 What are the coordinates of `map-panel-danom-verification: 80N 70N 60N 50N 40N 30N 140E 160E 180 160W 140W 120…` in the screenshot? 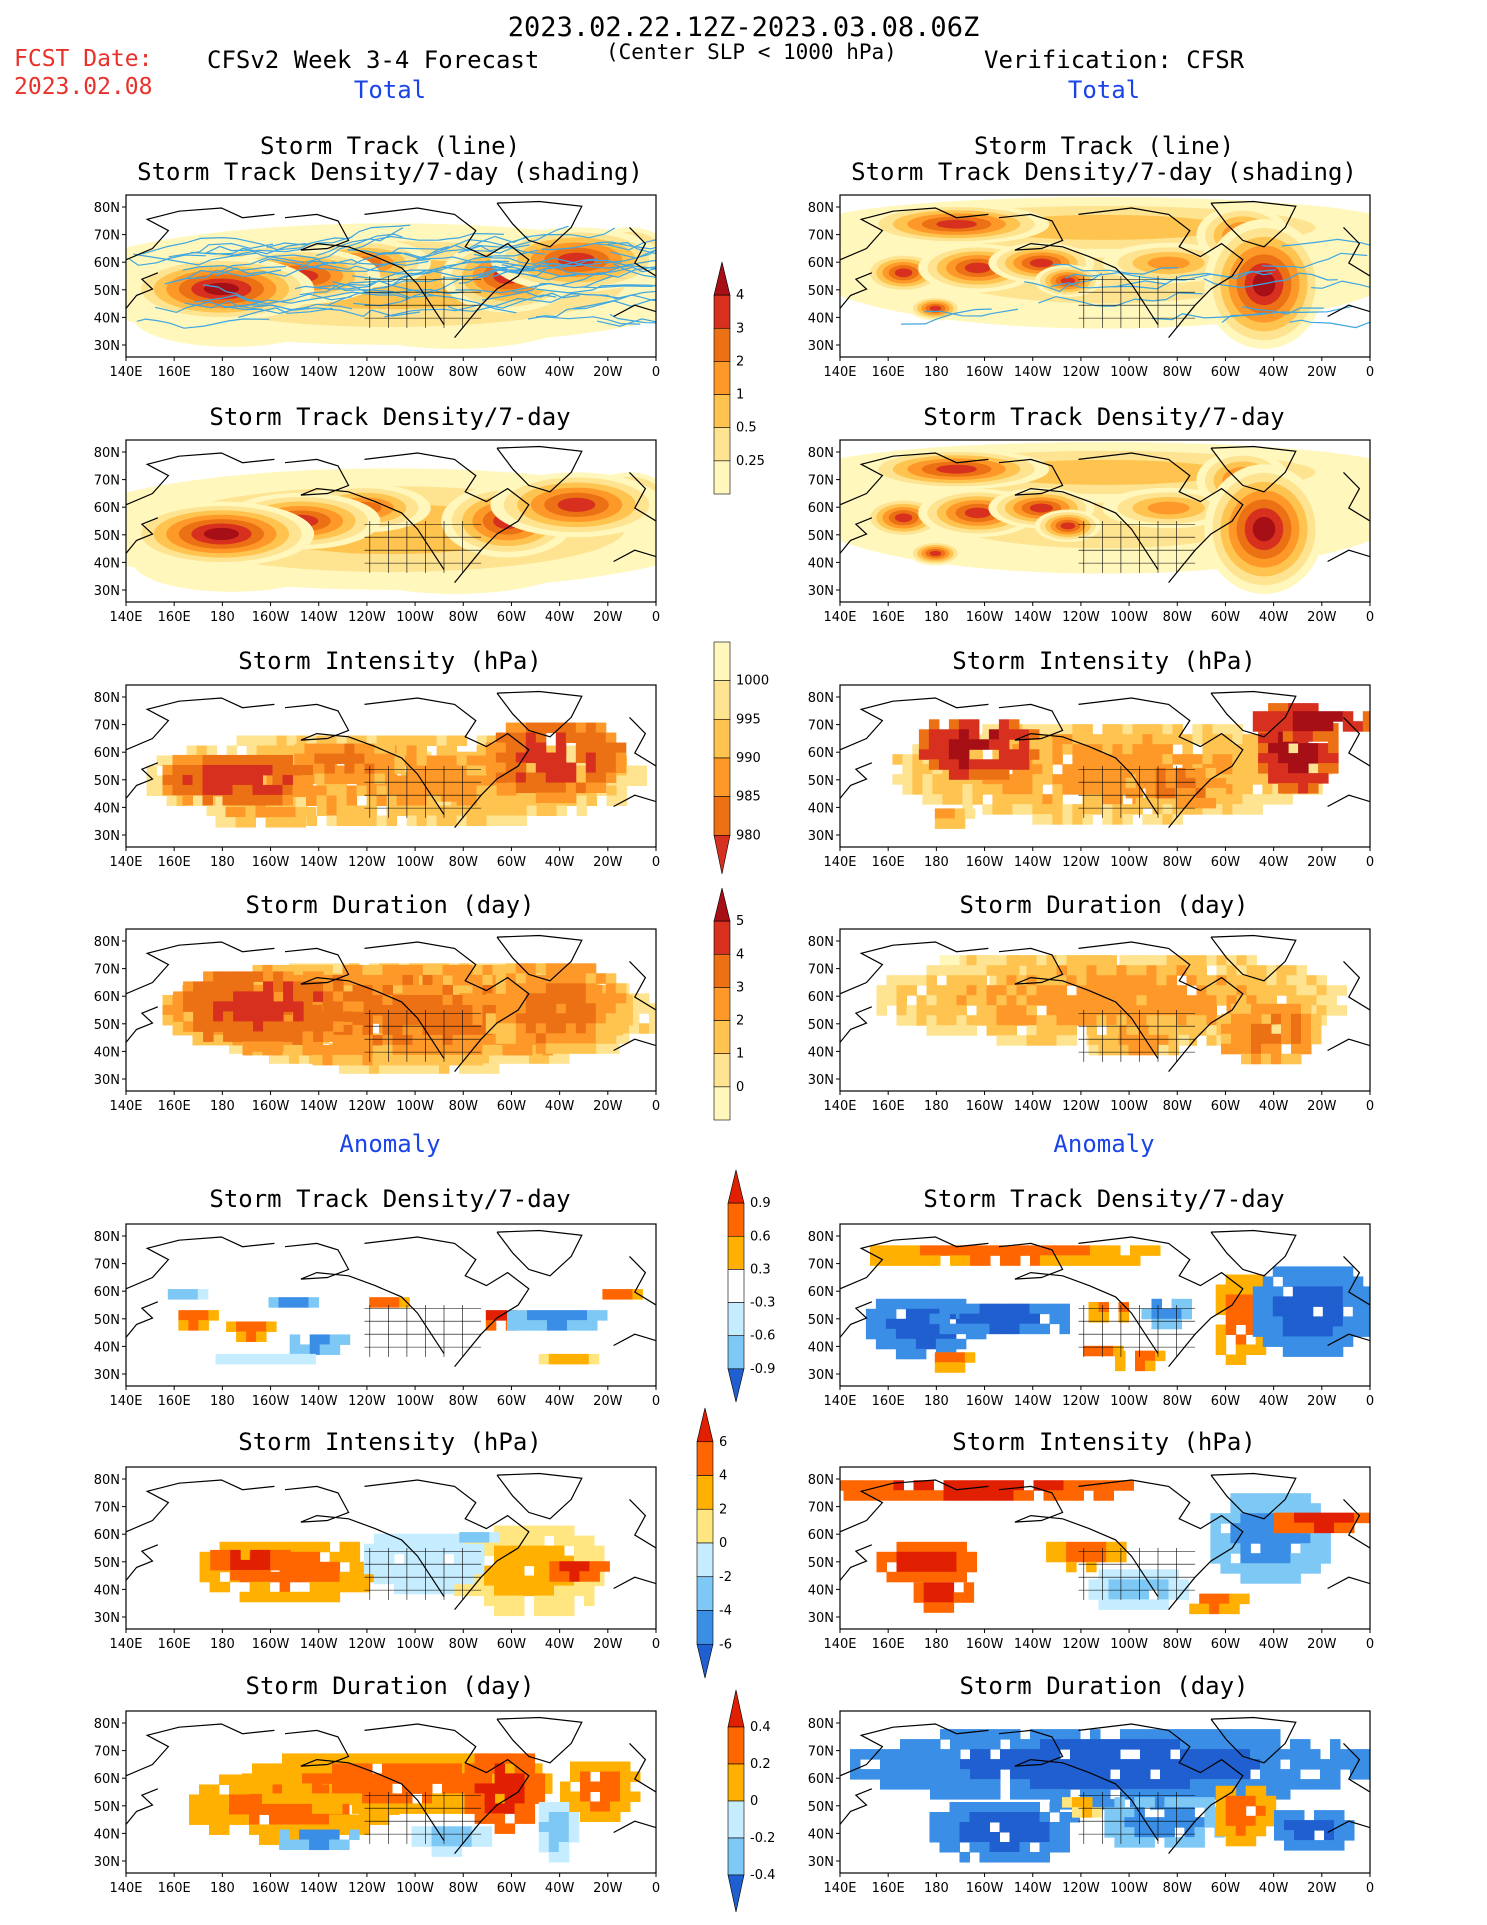 It's located at (1091, 1316).